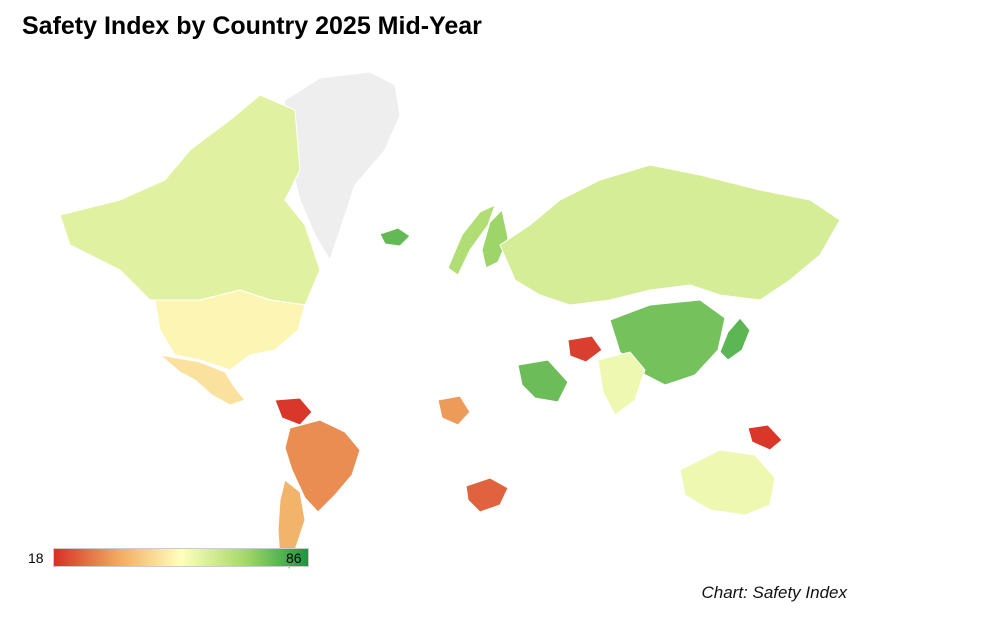 Image resolution: width=1000 pixels, height=631 pixels. What do you see at coordinates (395, 237) in the screenshot?
I see `region-iceland: Iceland` at bounding box center [395, 237].